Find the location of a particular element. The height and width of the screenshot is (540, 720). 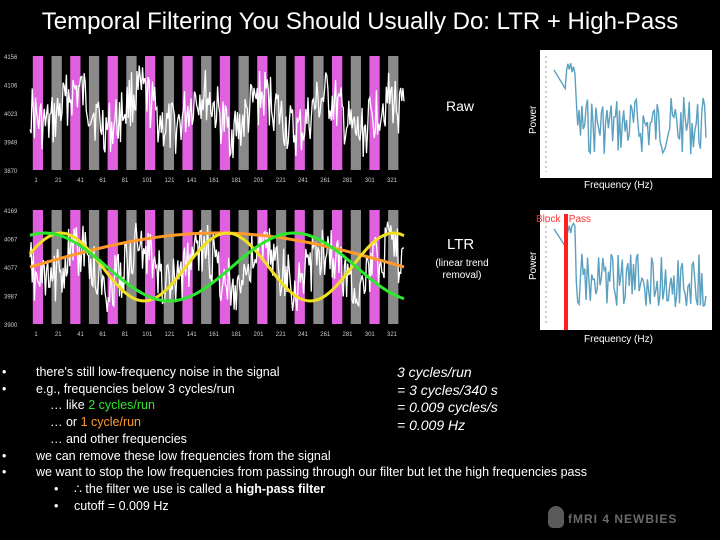

raw-spectrum-panel is located at coordinates (626, 114).